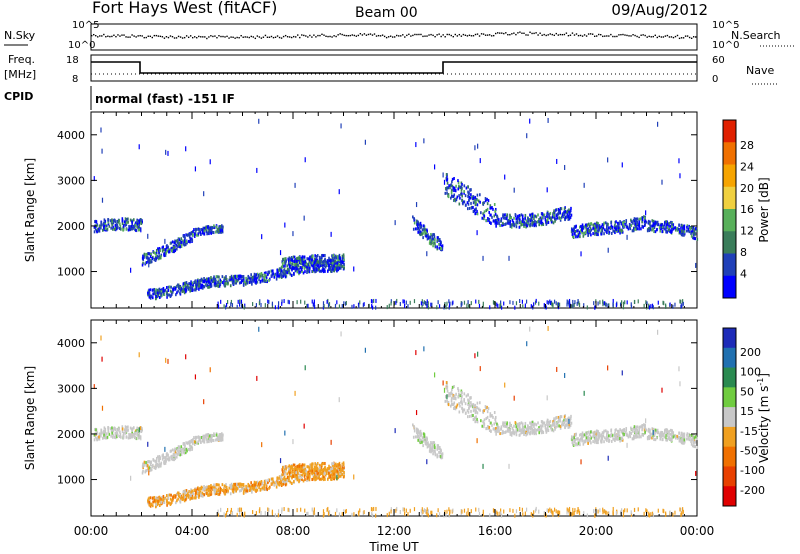 The width and height of the screenshot is (800, 554). I want to click on power-colorbar-swatch, so click(729, 153).